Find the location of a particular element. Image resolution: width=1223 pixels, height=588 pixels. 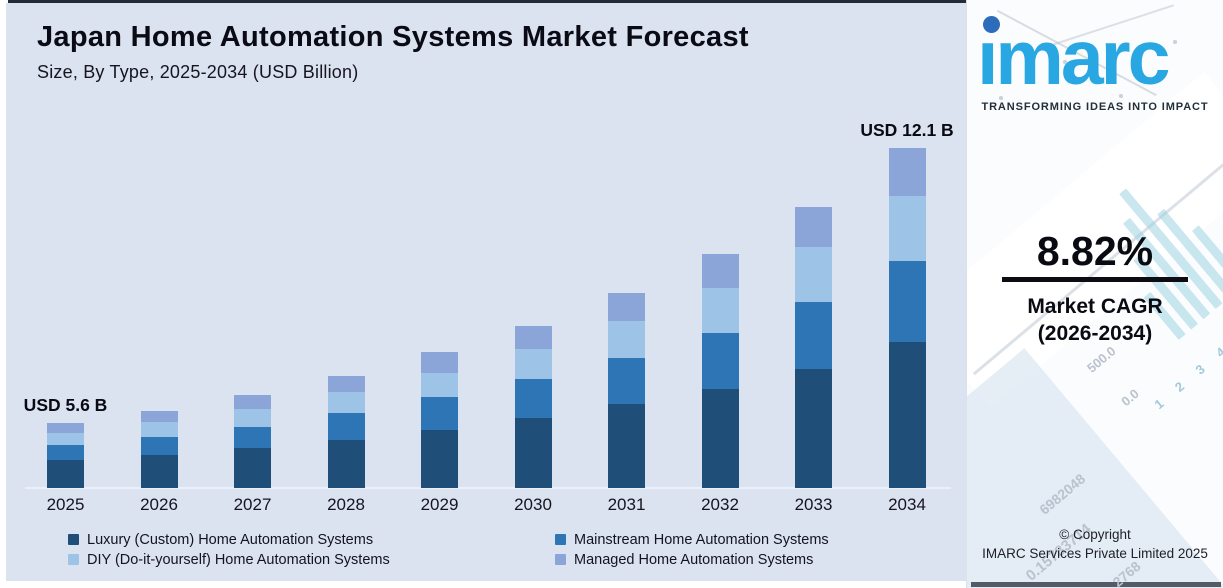

bar-2030 is located at coordinates (533, 407).